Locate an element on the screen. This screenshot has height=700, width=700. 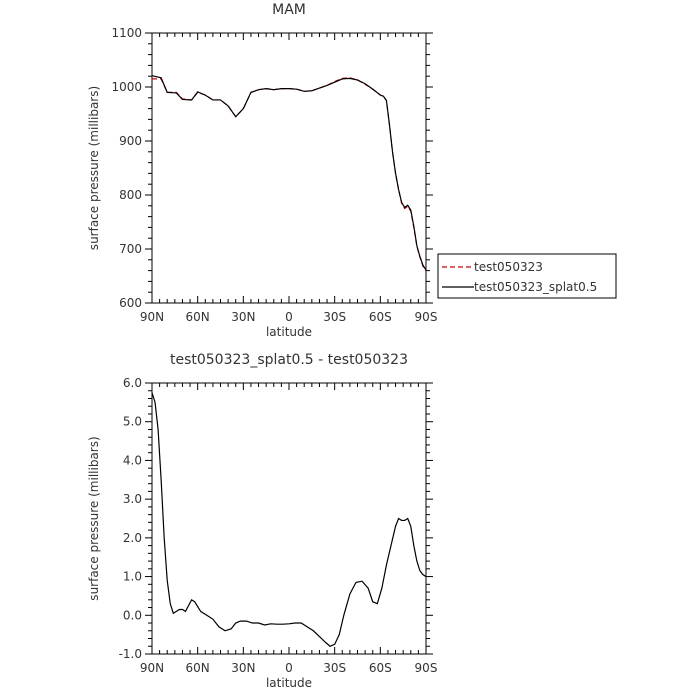
chart-title: MAM is located at coordinates (289, 10).